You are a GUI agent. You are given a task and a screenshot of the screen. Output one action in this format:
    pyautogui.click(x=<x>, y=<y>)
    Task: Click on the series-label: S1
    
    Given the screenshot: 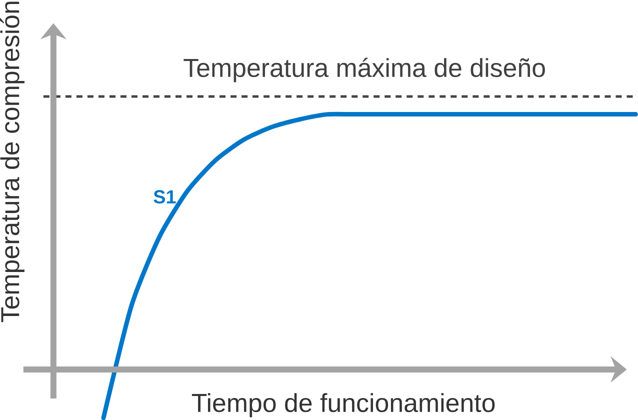 What is the action you would take?
    pyautogui.click(x=165, y=197)
    